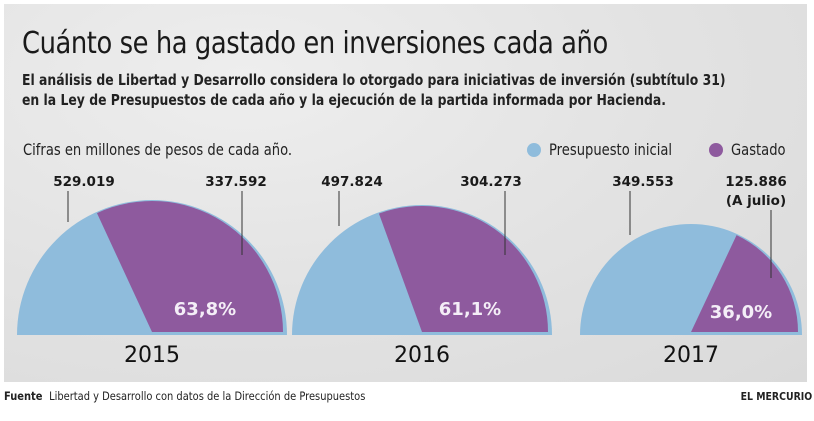 This screenshot has height=421, width=814. What do you see at coordinates (422, 355) in the screenshot?
I see `year-label-2016: 2016` at bounding box center [422, 355].